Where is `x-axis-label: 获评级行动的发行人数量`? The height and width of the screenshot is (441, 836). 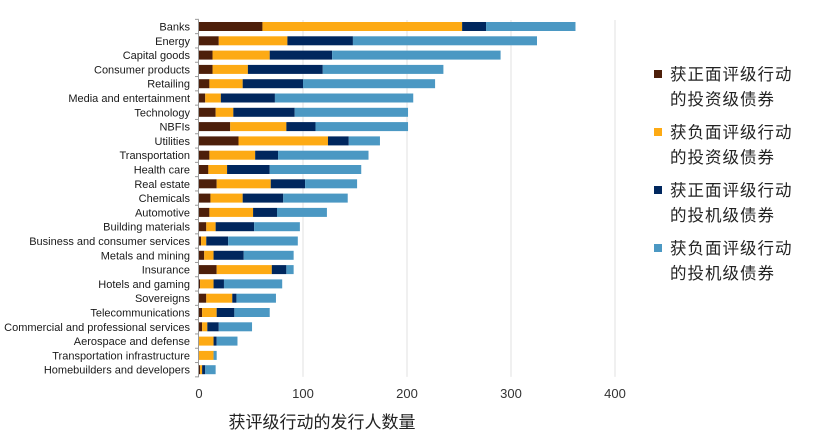 x-axis-label: 获评级行动的发行人数量 is located at coordinates (322, 423).